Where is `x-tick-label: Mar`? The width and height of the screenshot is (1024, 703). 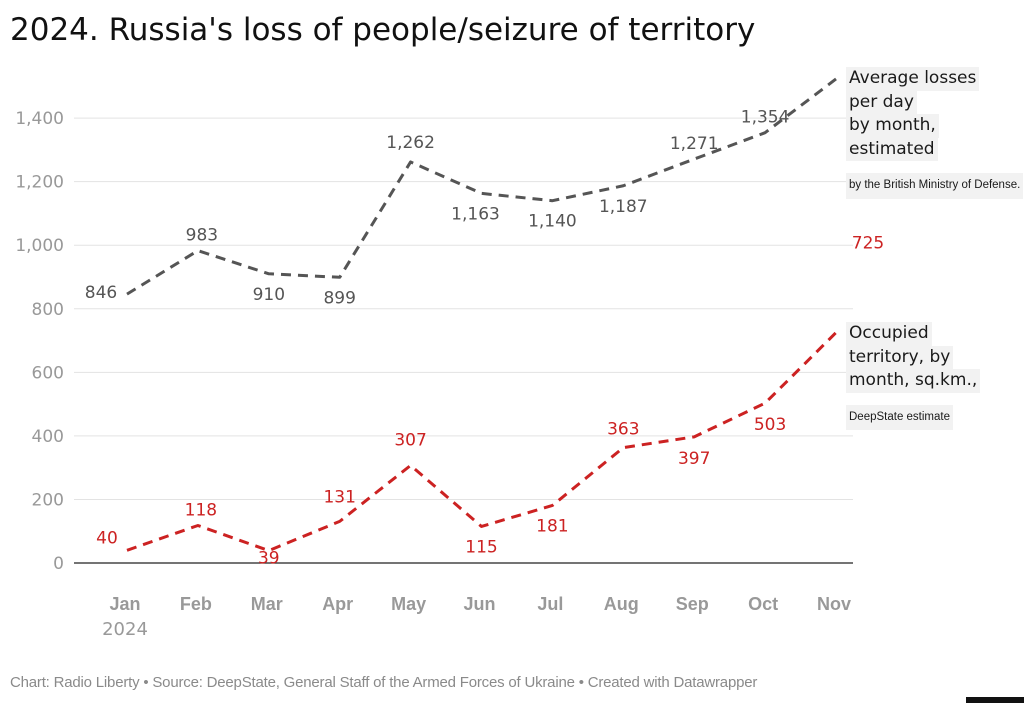 x-tick-label: Mar is located at coordinates (267, 604).